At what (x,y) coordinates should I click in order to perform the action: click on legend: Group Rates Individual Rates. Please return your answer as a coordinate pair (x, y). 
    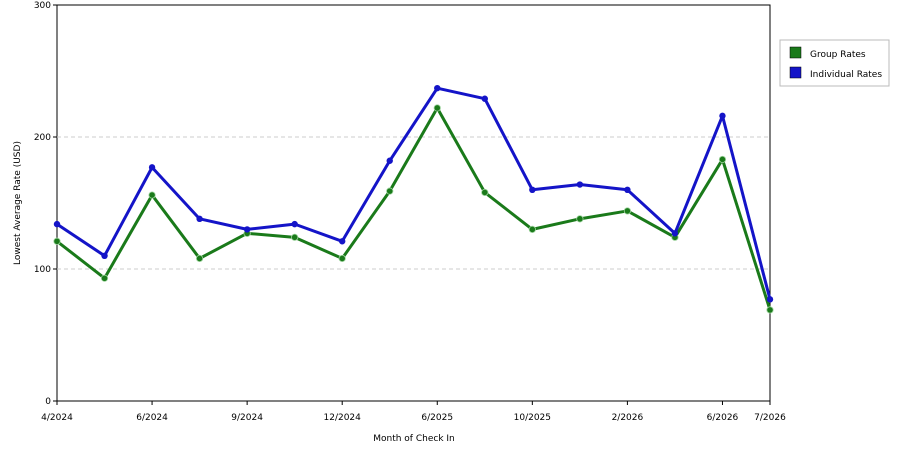
    Looking at the image, I should click on (834, 63).